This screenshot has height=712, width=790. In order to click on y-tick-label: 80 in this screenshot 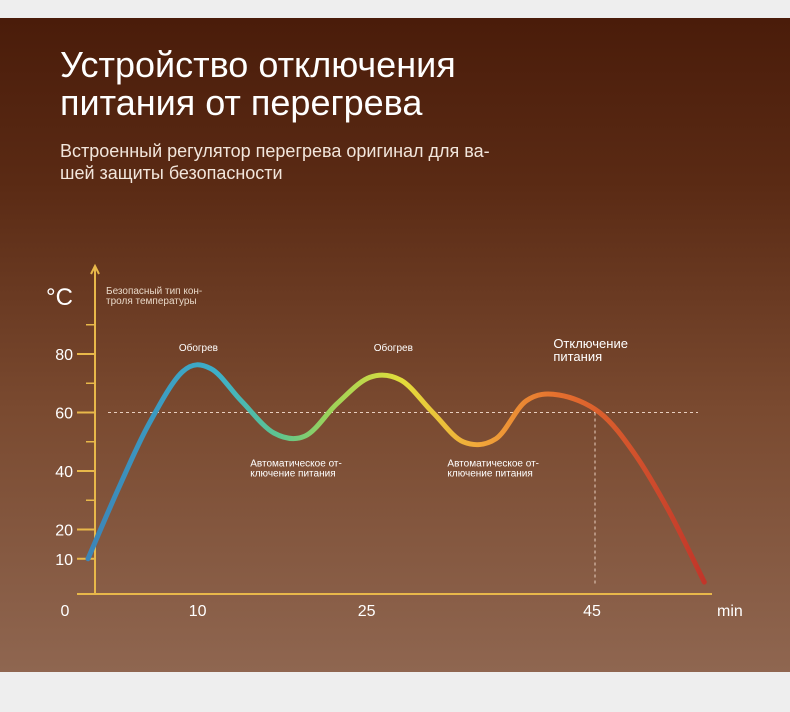, I will do `click(64, 355)`.